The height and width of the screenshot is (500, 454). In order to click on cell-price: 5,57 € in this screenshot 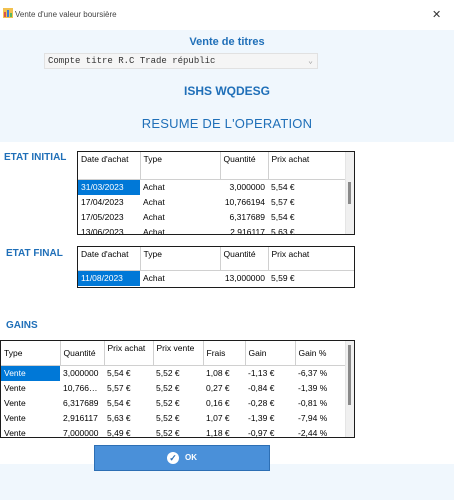, I will do `click(283, 202)`.